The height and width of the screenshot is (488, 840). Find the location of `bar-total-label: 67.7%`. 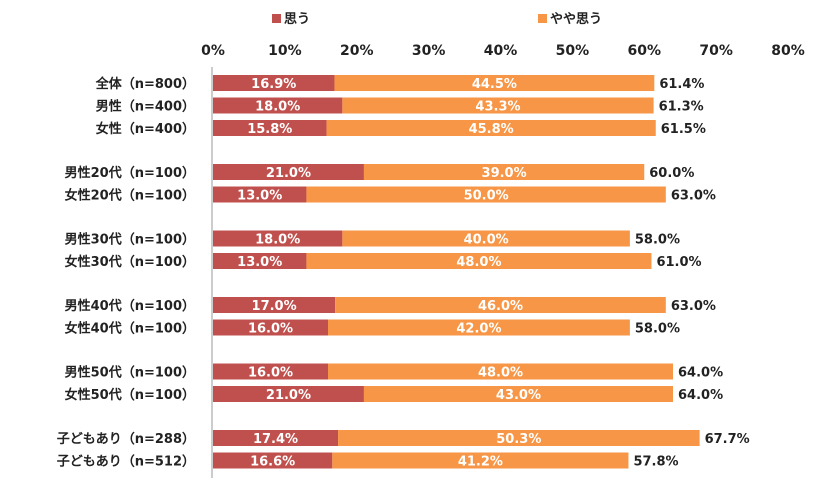

bar-total-label: 67.7% is located at coordinates (727, 439).